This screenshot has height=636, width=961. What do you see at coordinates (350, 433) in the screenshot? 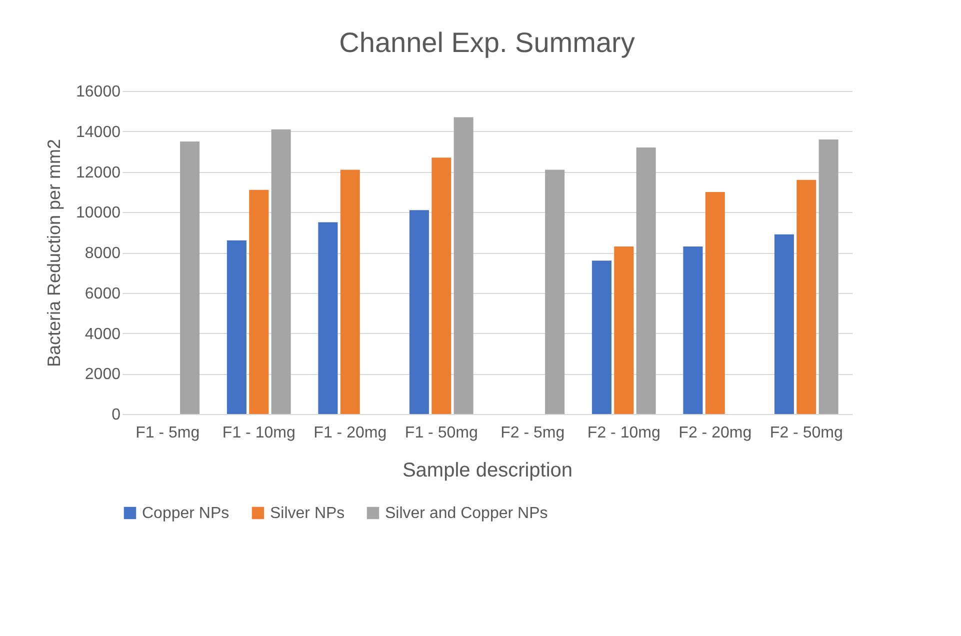
I see `x-tick-label: F1 - 20mg` at bounding box center [350, 433].